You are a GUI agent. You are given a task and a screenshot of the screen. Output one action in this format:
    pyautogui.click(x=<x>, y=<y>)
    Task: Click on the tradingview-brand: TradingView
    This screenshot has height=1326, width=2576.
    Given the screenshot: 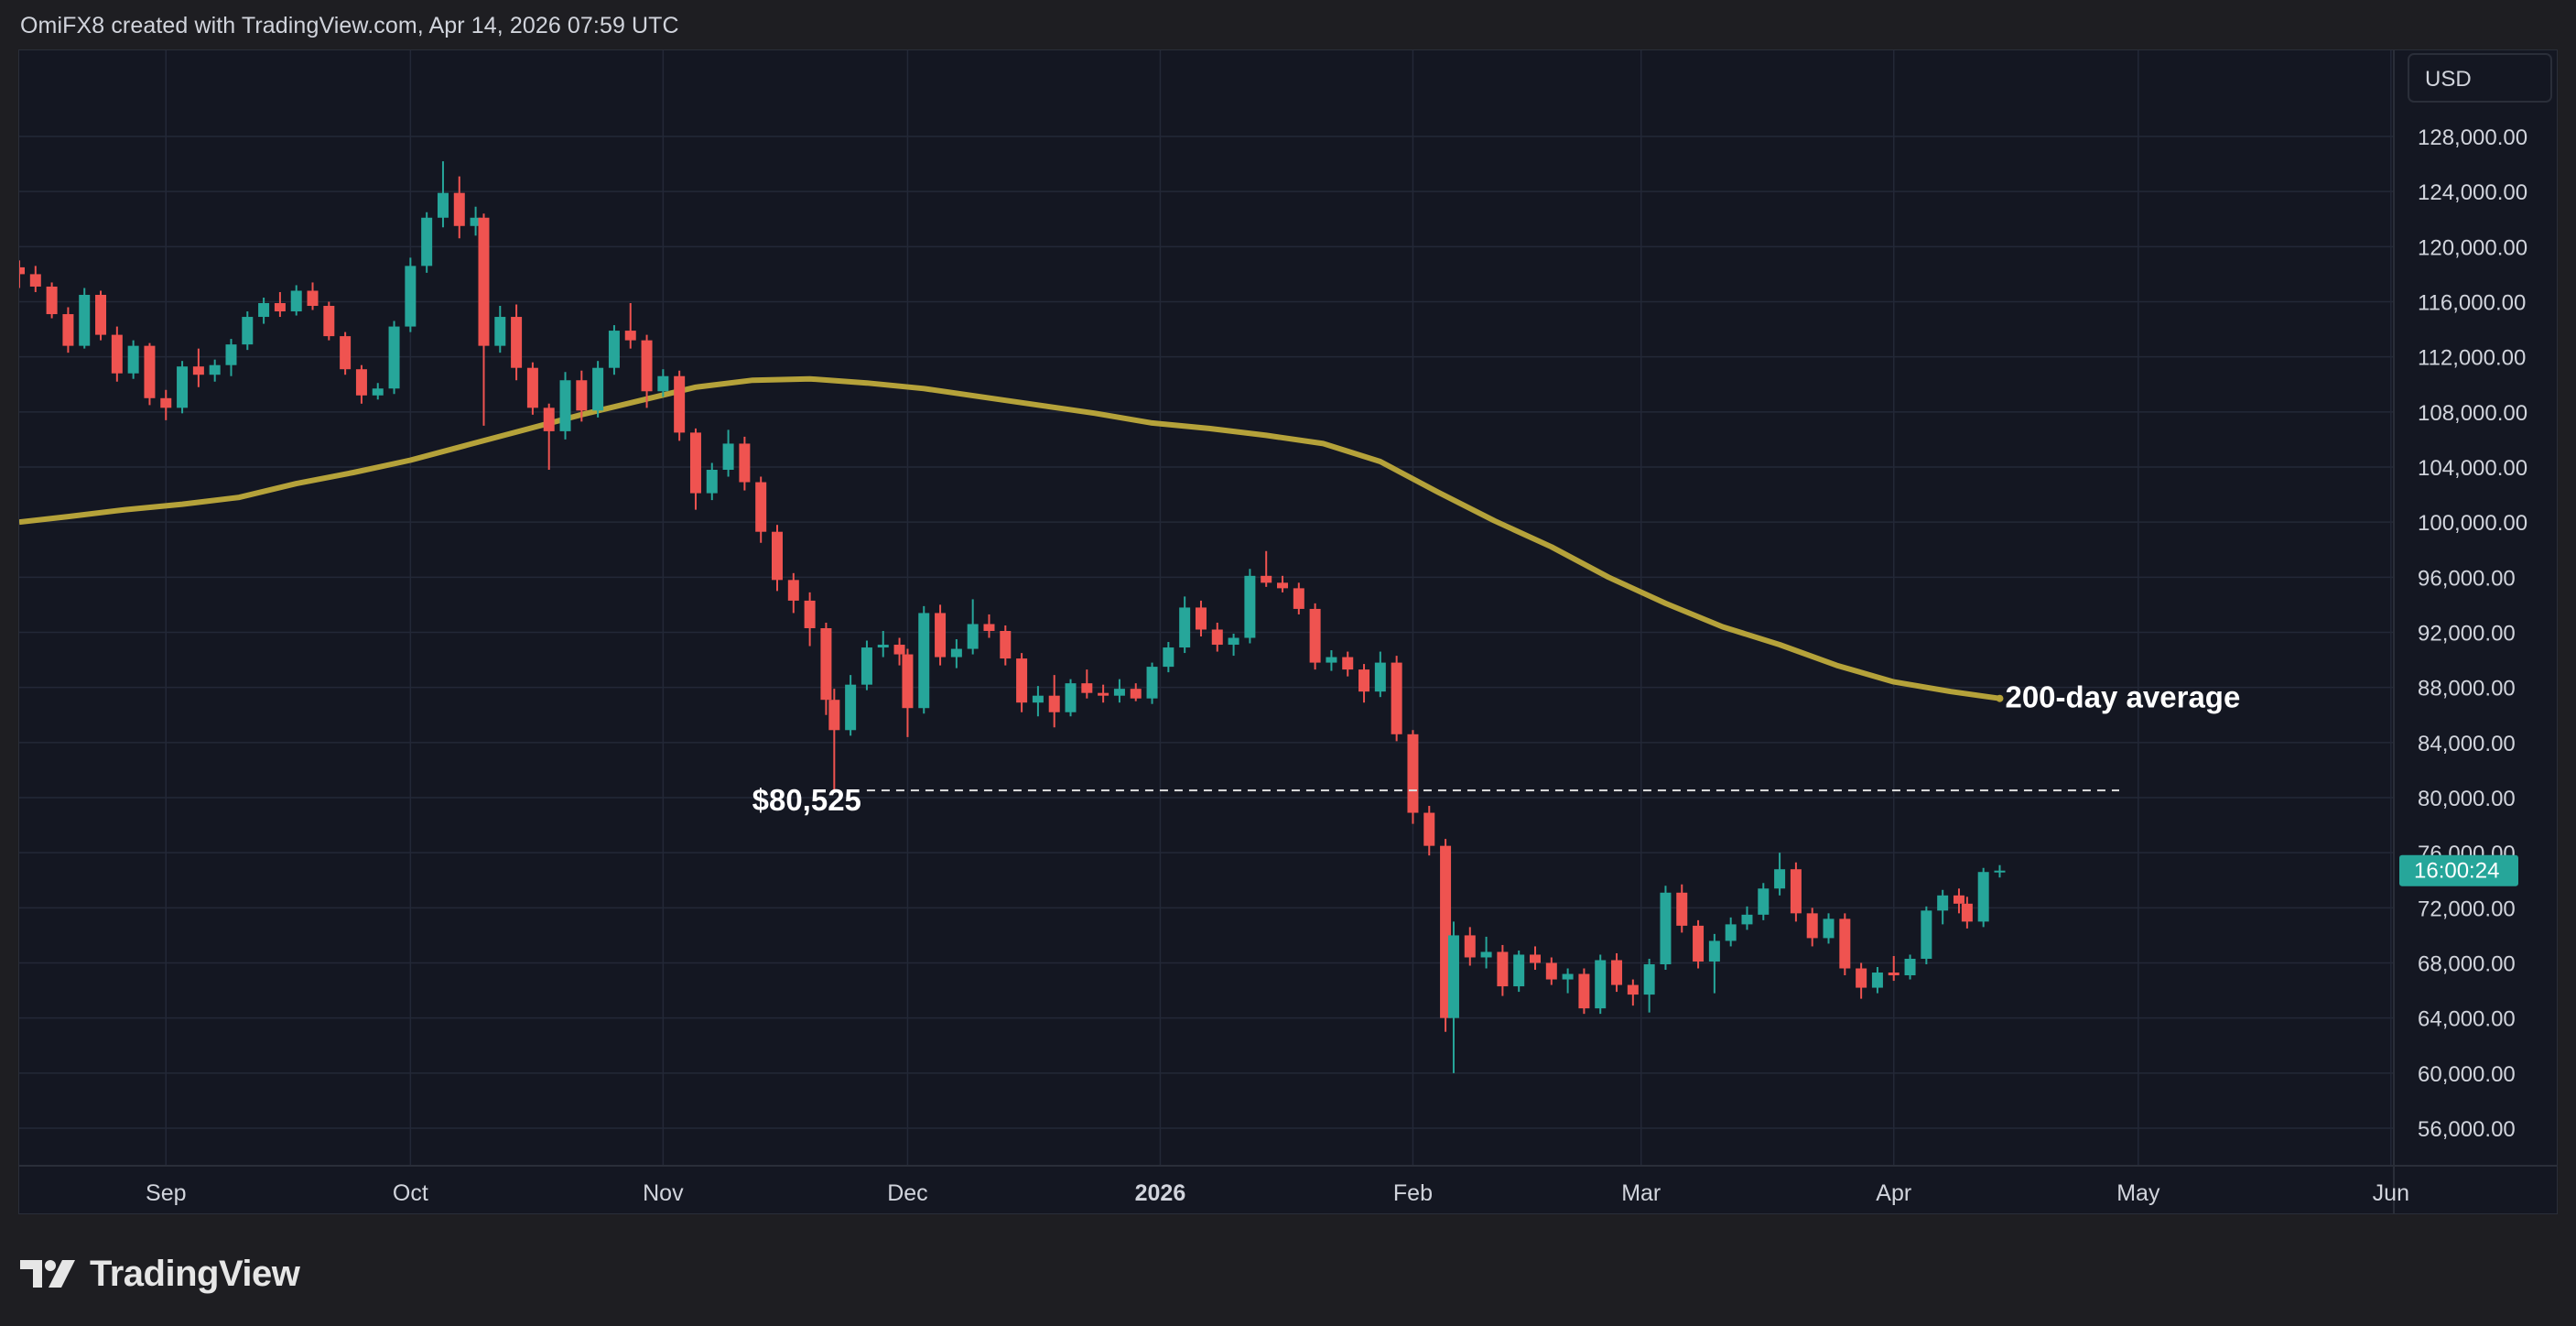 What is the action you would take?
    pyautogui.click(x=160, y=1274)
    